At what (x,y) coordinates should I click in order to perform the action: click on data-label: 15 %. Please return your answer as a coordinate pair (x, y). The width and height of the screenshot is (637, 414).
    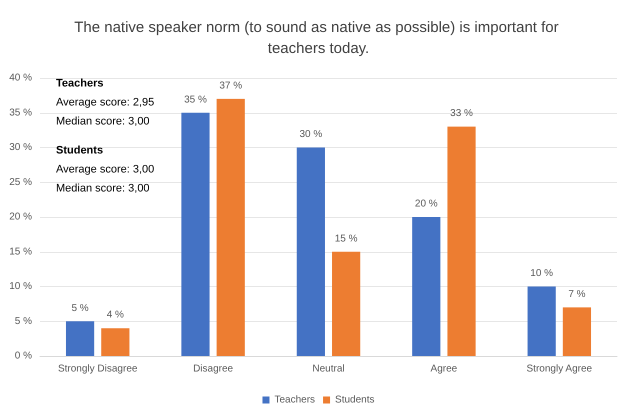
    Looking at the image, I should click on (346, 238).